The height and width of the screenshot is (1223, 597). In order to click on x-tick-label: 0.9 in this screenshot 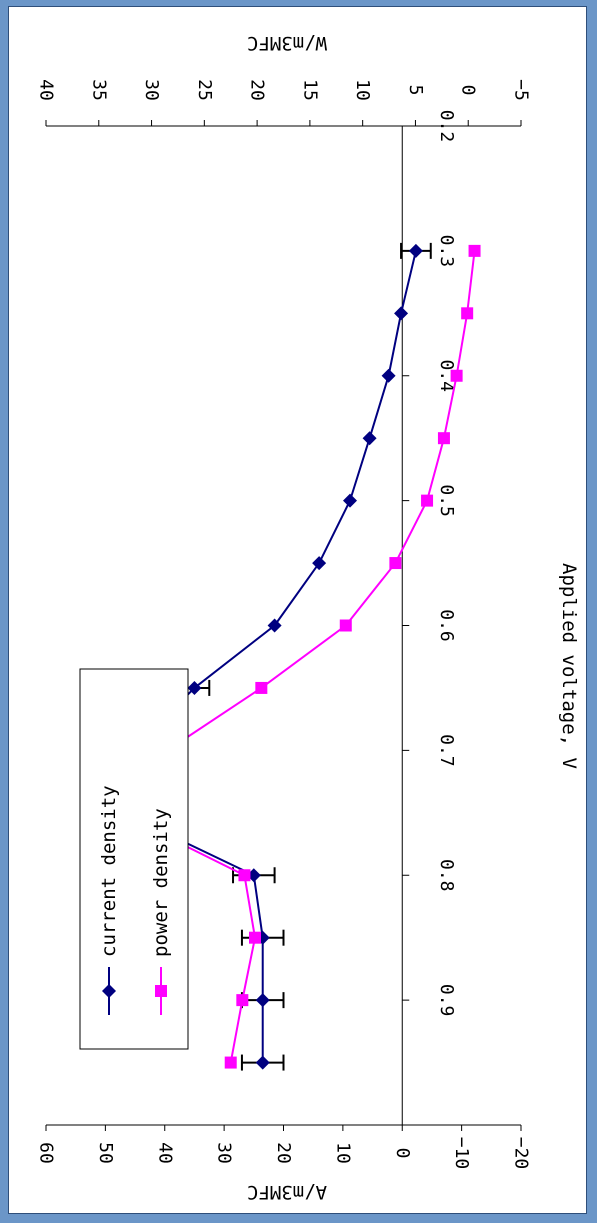, I will do `click(446, 1000)`.